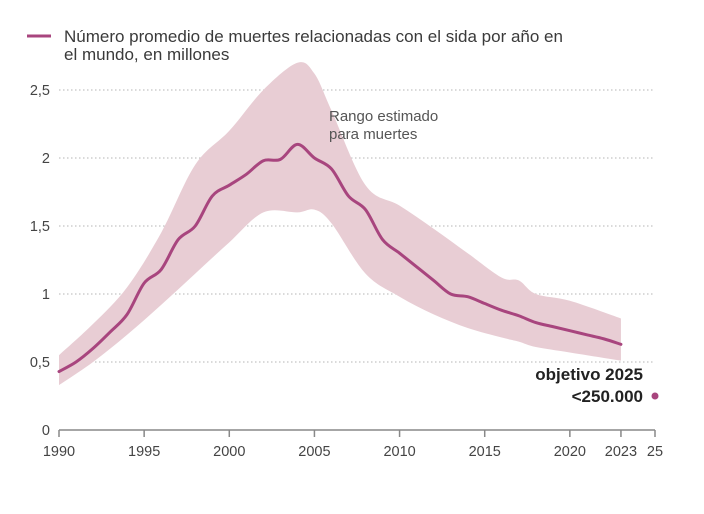 This screenshot has height=514, width=704. What do you see at coordinates (144, 452) in the screenshot?
I see `x-tick-label: 1995` at bounding box center [144, 452].